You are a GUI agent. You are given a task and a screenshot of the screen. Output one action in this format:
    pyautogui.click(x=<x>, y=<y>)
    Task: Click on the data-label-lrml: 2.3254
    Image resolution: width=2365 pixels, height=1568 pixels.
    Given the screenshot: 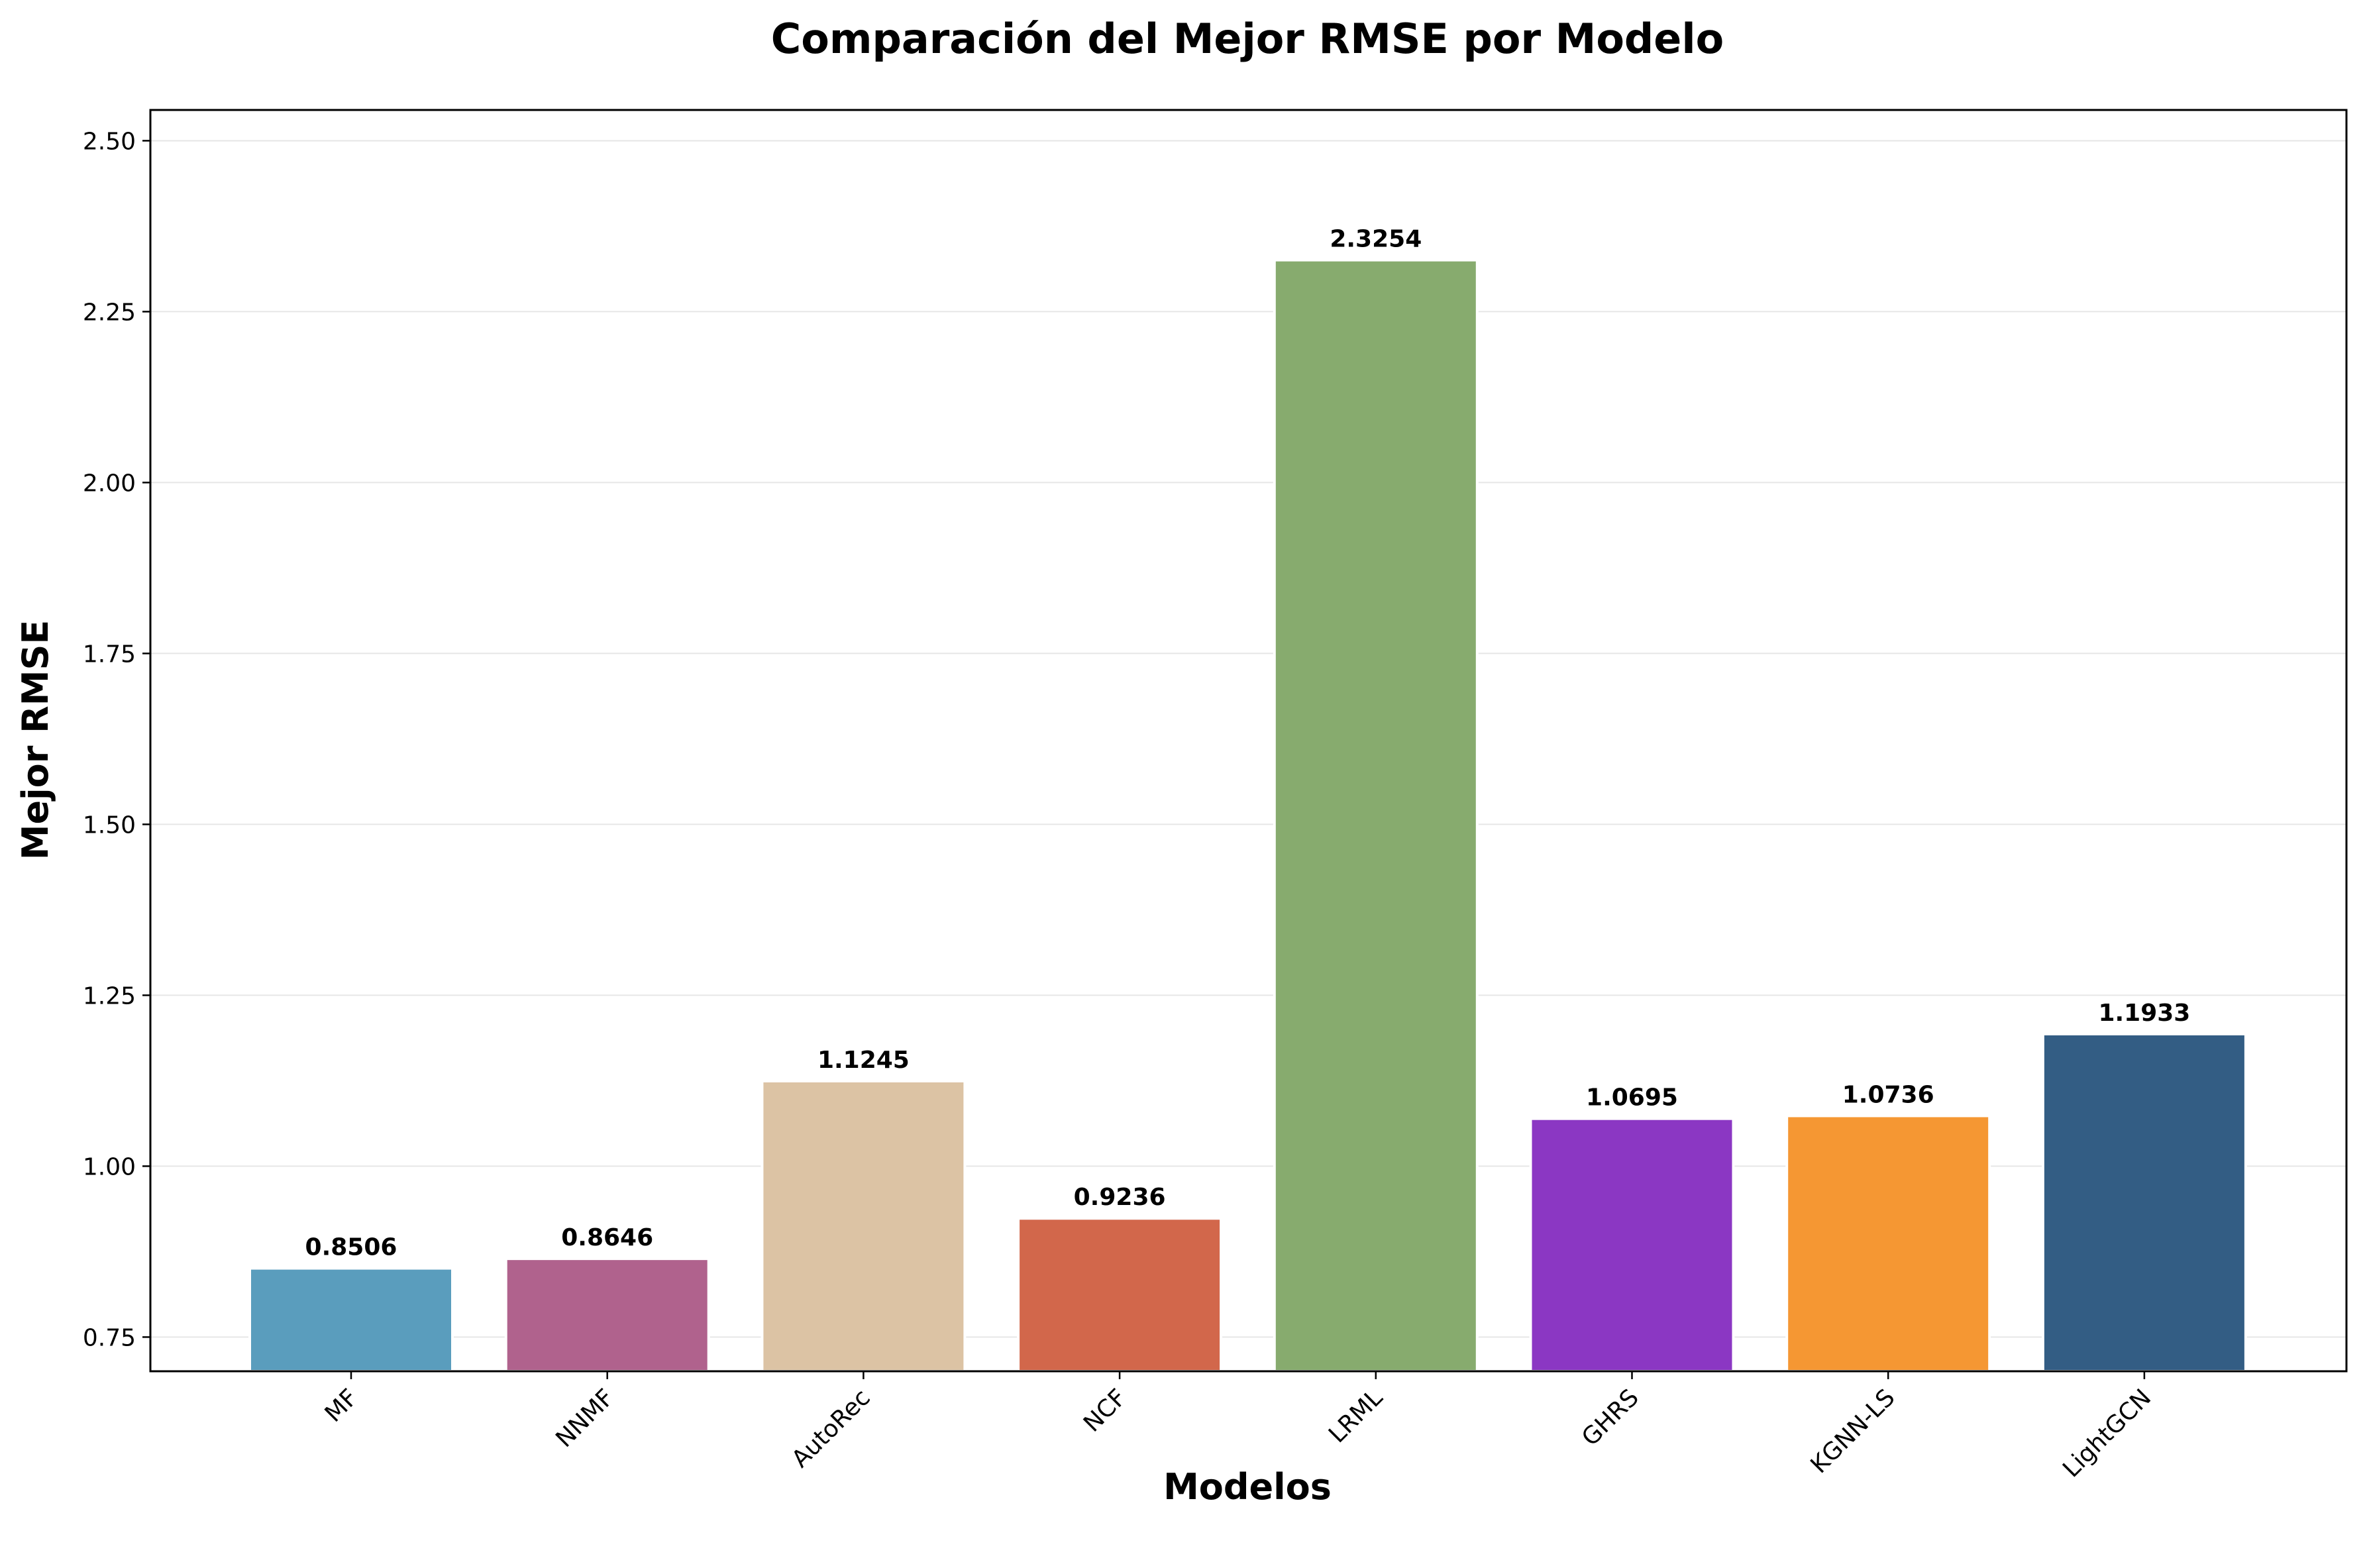 What is the action you would take?
    pyautogui.click(x=1376, y=239)
    